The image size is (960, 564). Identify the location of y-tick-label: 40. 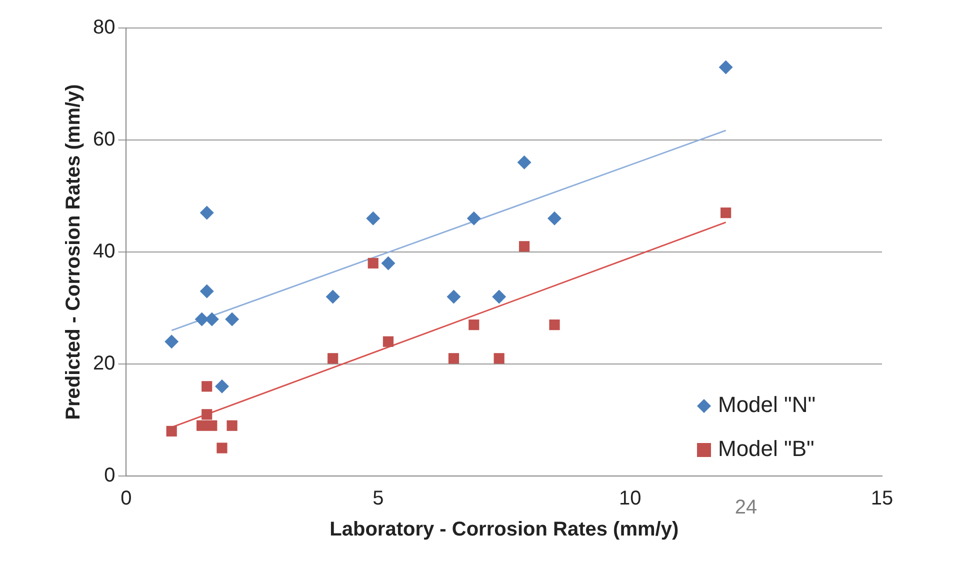
(104, 251).